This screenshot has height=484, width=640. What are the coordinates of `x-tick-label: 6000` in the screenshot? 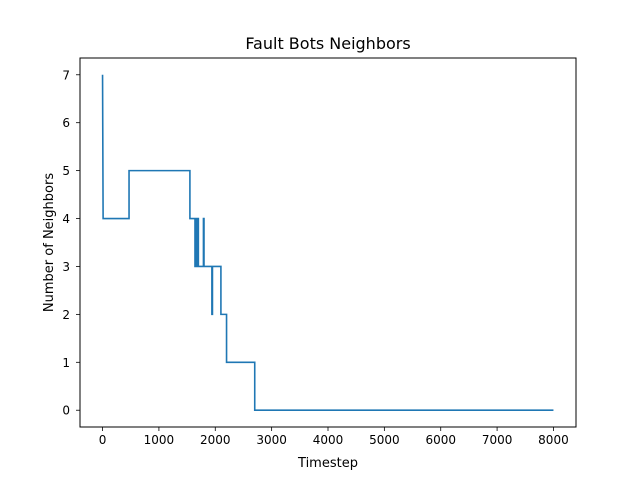 It's located at (440, 440).